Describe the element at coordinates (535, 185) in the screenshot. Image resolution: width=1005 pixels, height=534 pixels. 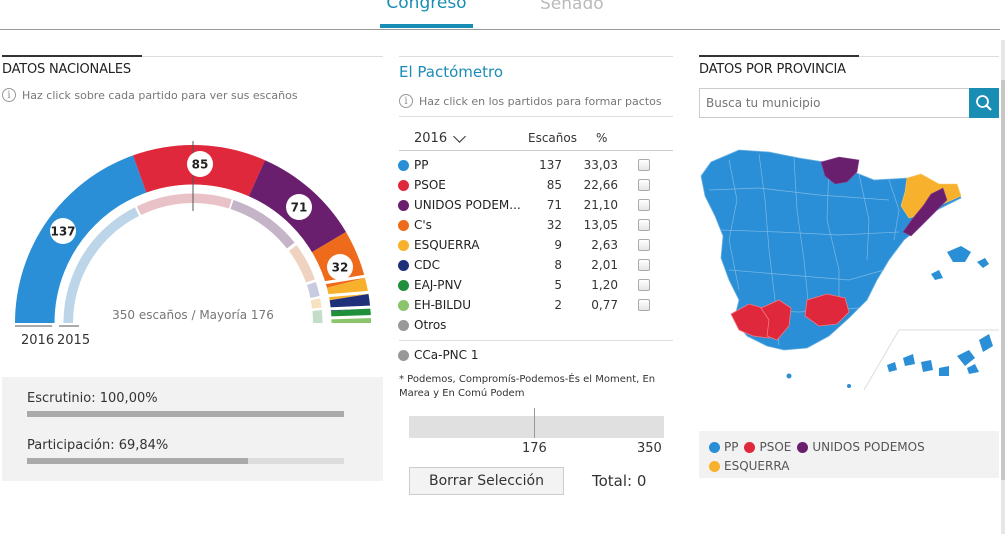
I see `party-row: PSOE 85 22,66` at that location.